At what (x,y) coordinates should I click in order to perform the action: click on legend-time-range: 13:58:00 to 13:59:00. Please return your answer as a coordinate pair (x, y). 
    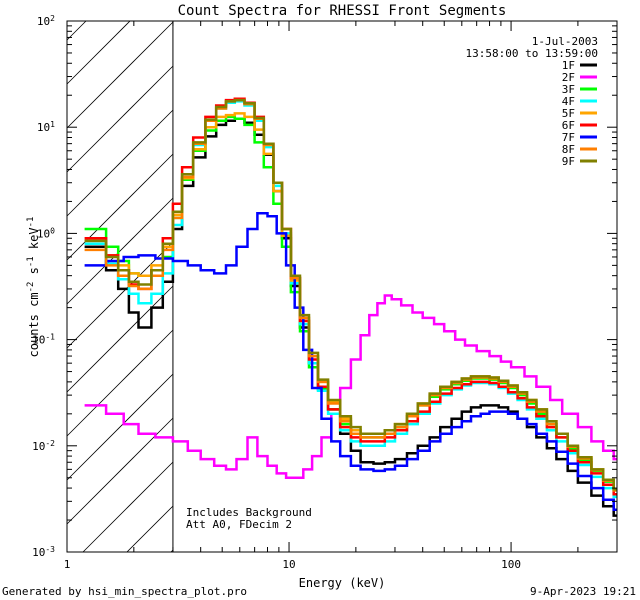
    Looking at the image, I should click on (532, 53).